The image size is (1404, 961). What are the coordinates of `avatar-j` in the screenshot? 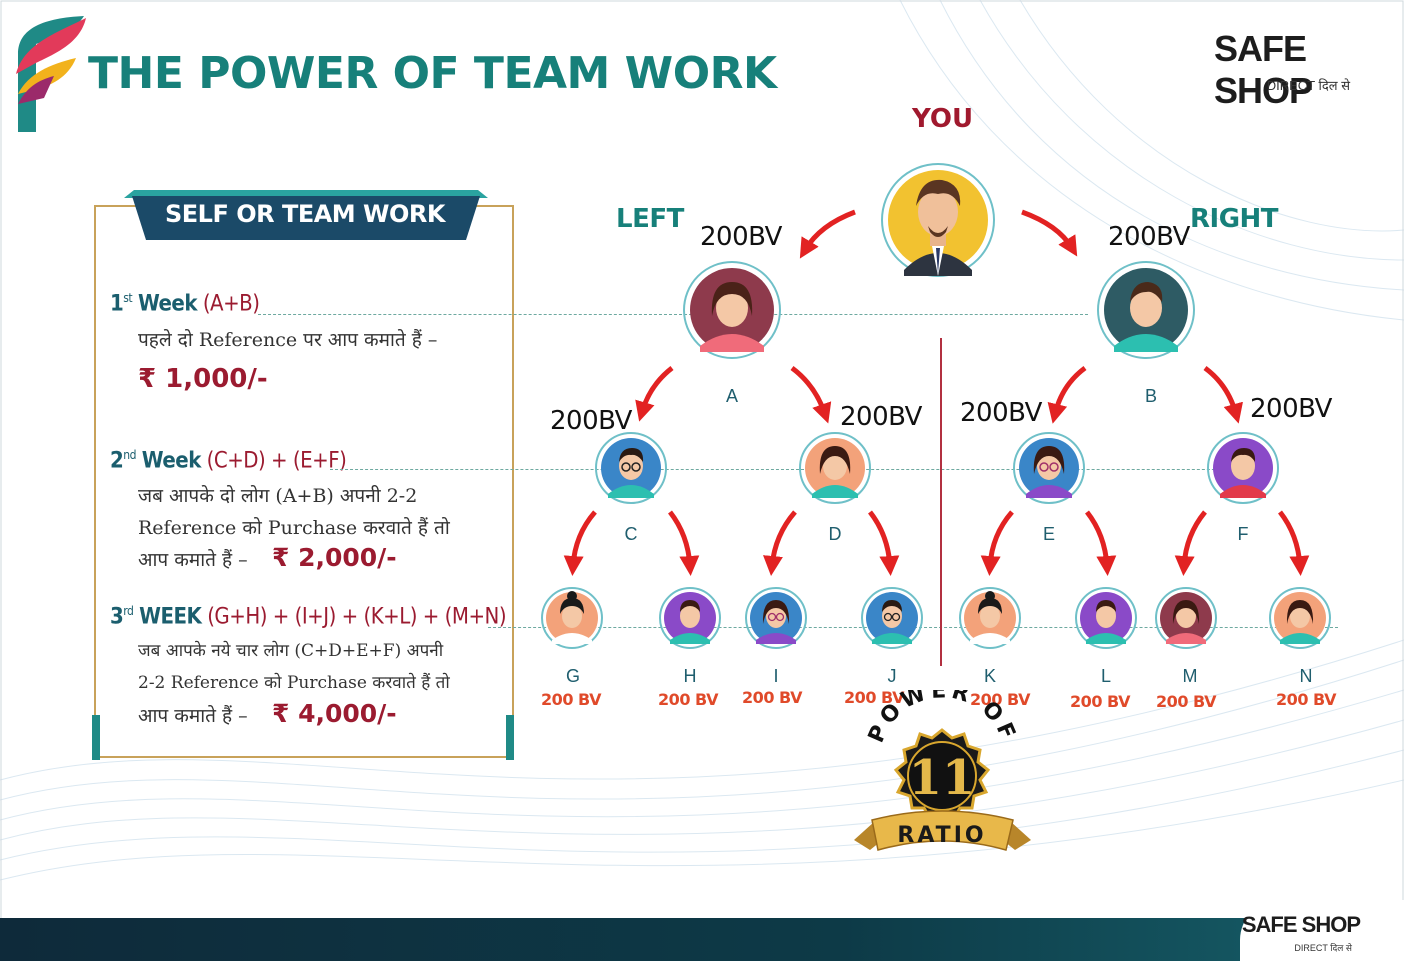 It's located at (892, 618).